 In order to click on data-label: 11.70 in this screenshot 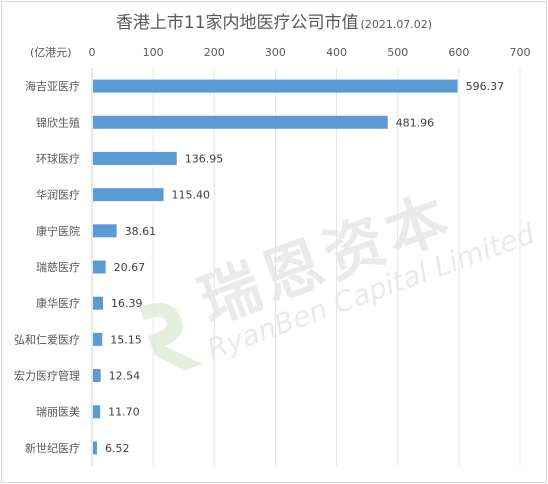, I will do `click(124, 412)`.